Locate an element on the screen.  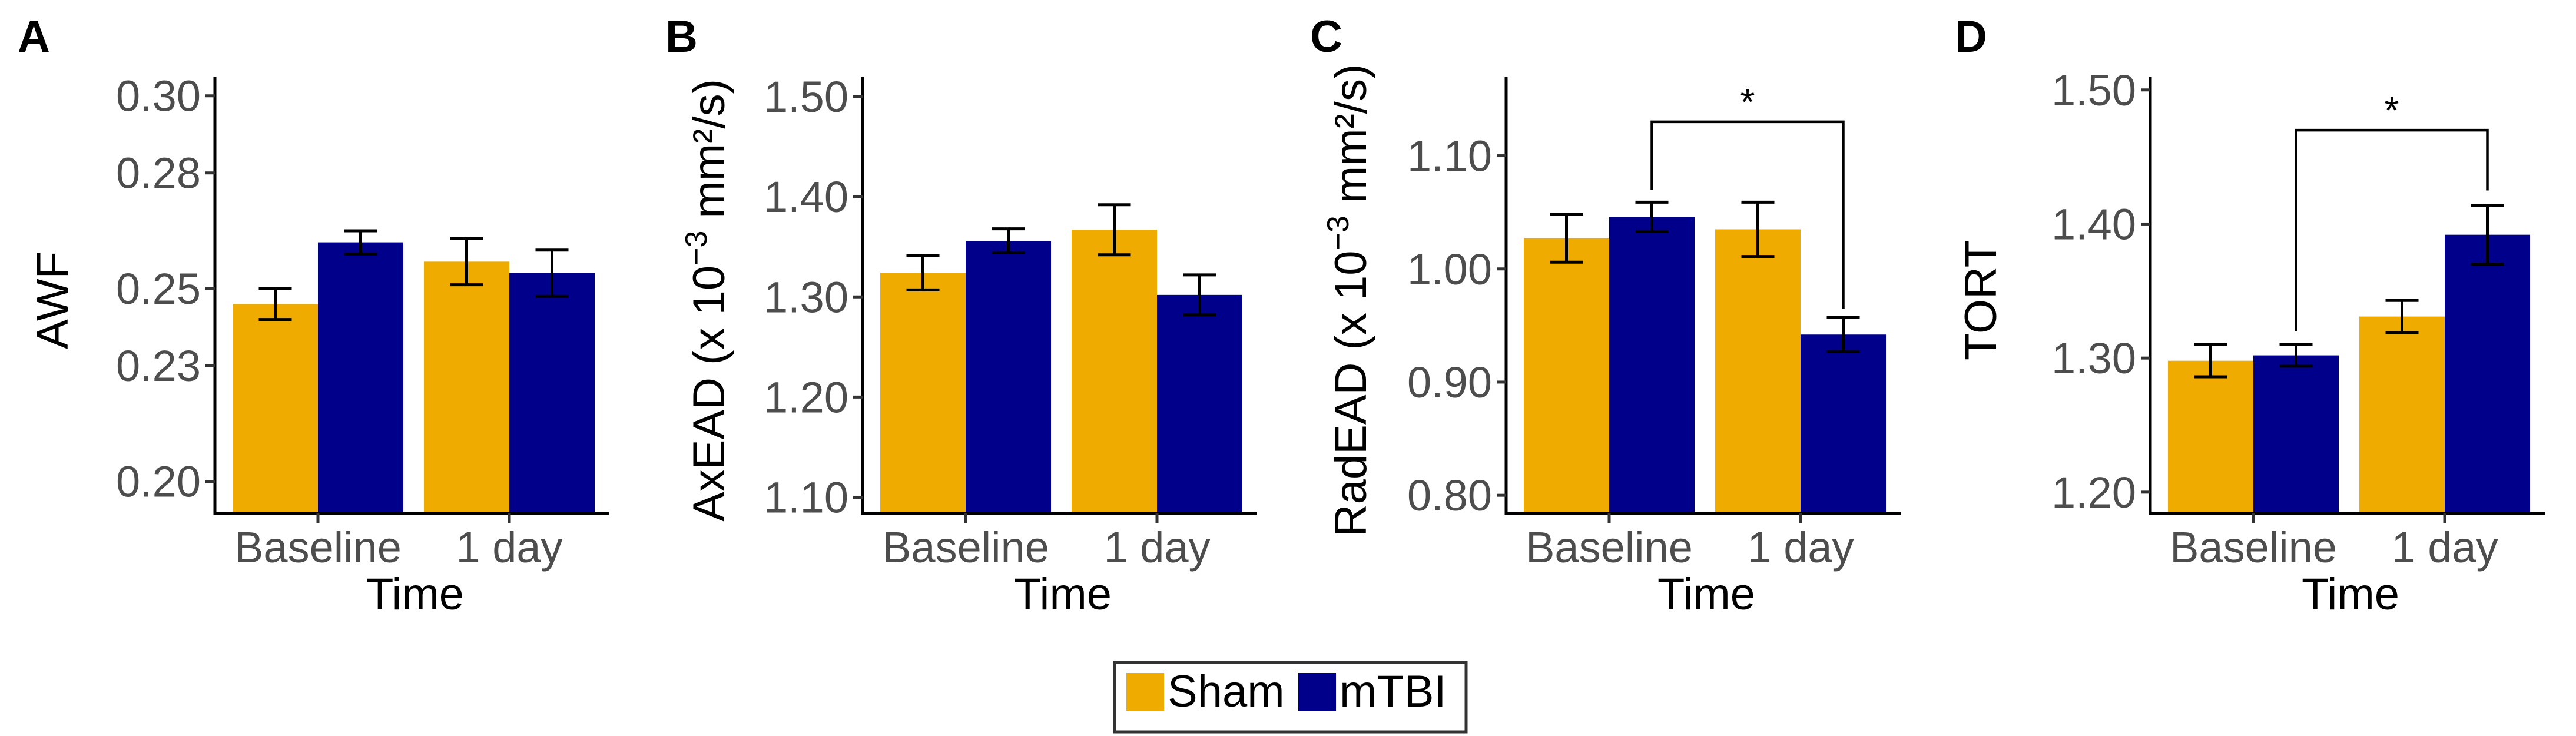
y-axis-title: RadEAD (x 10−3 mm²/s) is located at coordinates (1348, 300).